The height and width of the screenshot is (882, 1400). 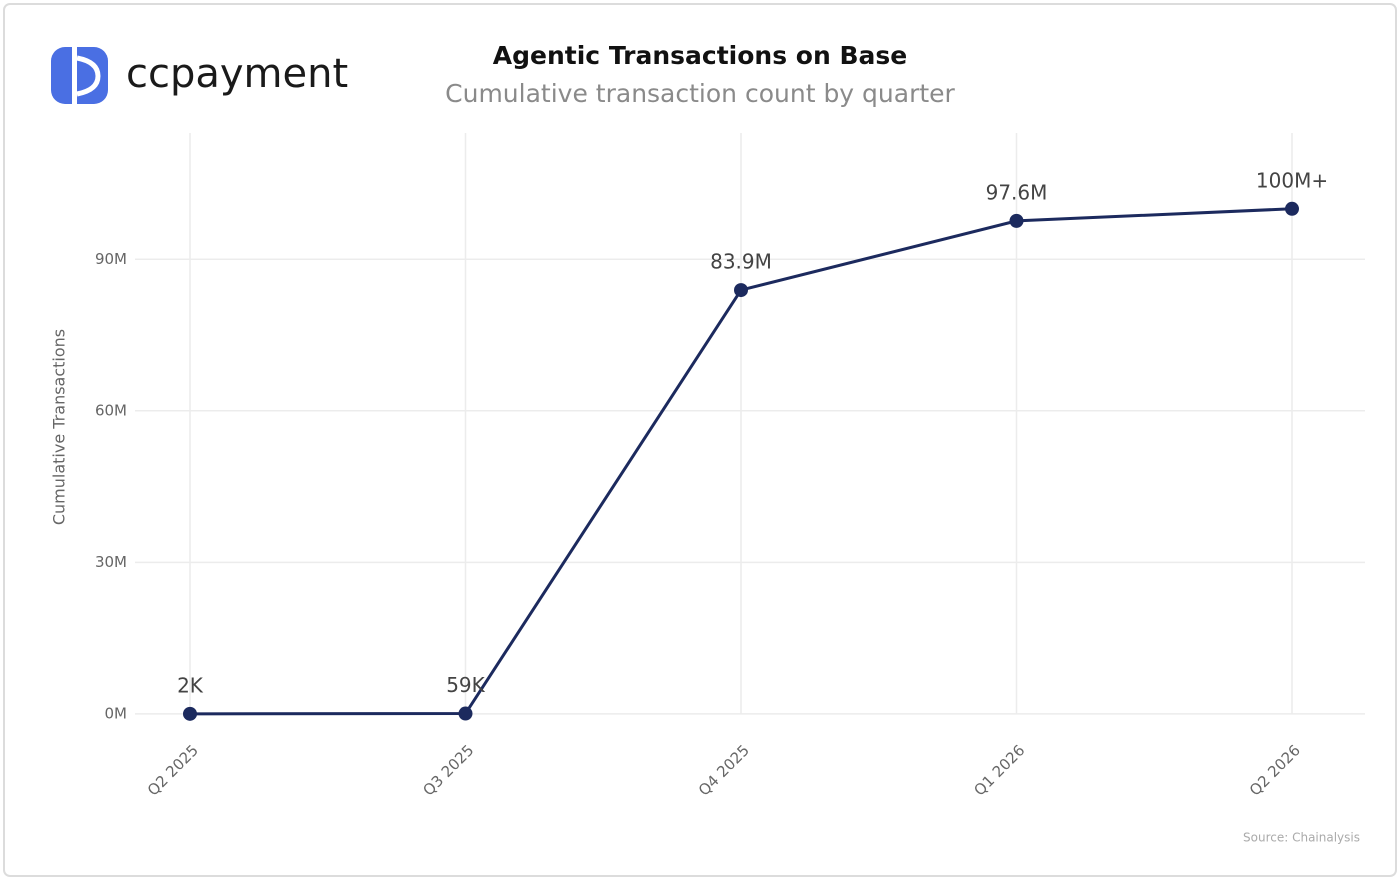 I want to click on y-axis-label: Cumulative Transactions, so click(x=59, y=427).